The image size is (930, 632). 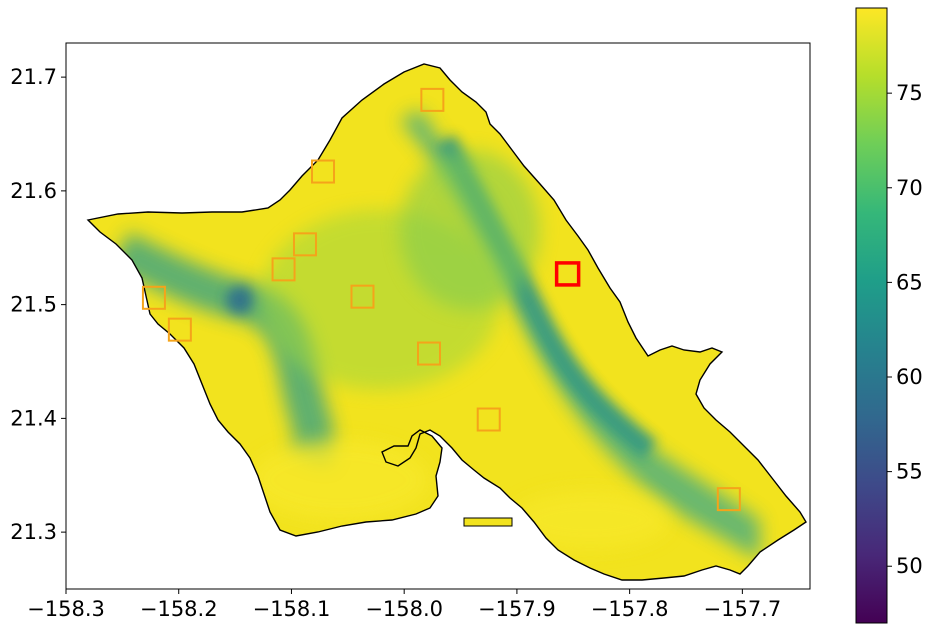 I want to click on colorbar-tick-label: 55, so click(x=909, y=472).